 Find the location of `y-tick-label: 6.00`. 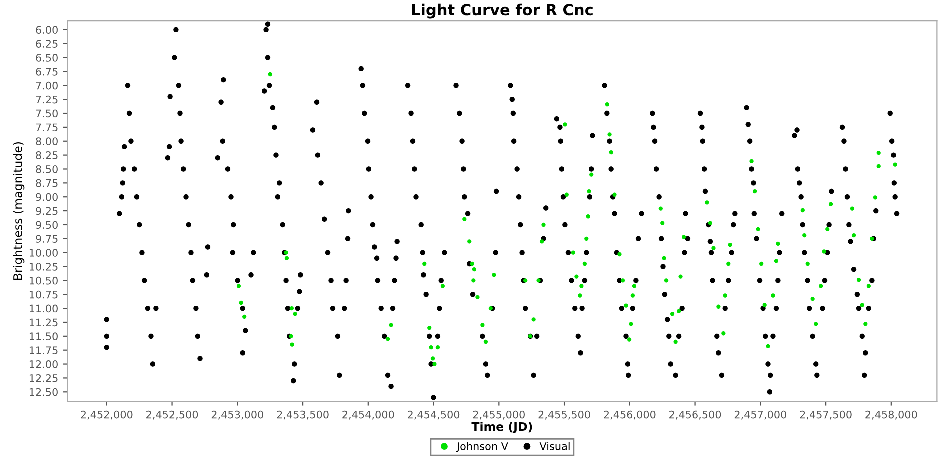

y-tick-label: 6.00 is located at coordinates (47, 30).